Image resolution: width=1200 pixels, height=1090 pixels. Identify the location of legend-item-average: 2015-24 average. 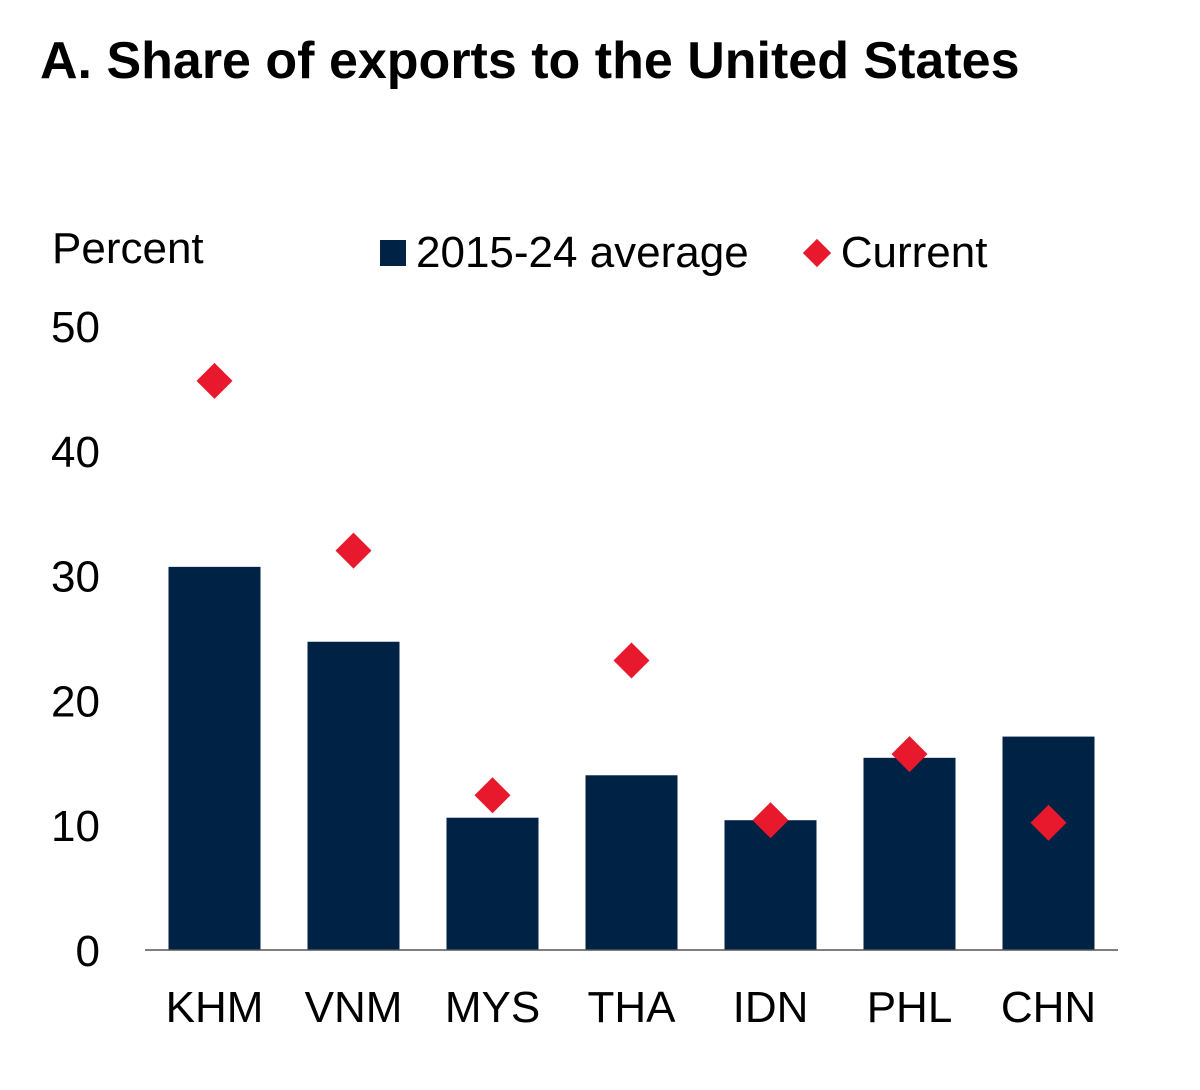
(564, 253).